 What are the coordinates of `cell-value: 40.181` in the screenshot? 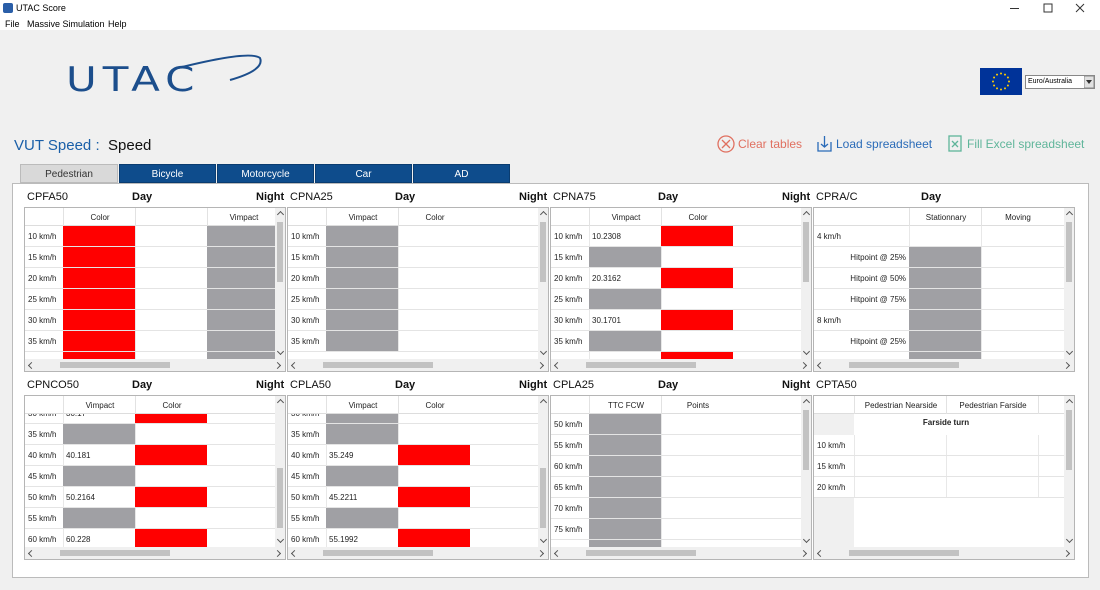 It's located at (78, 455).